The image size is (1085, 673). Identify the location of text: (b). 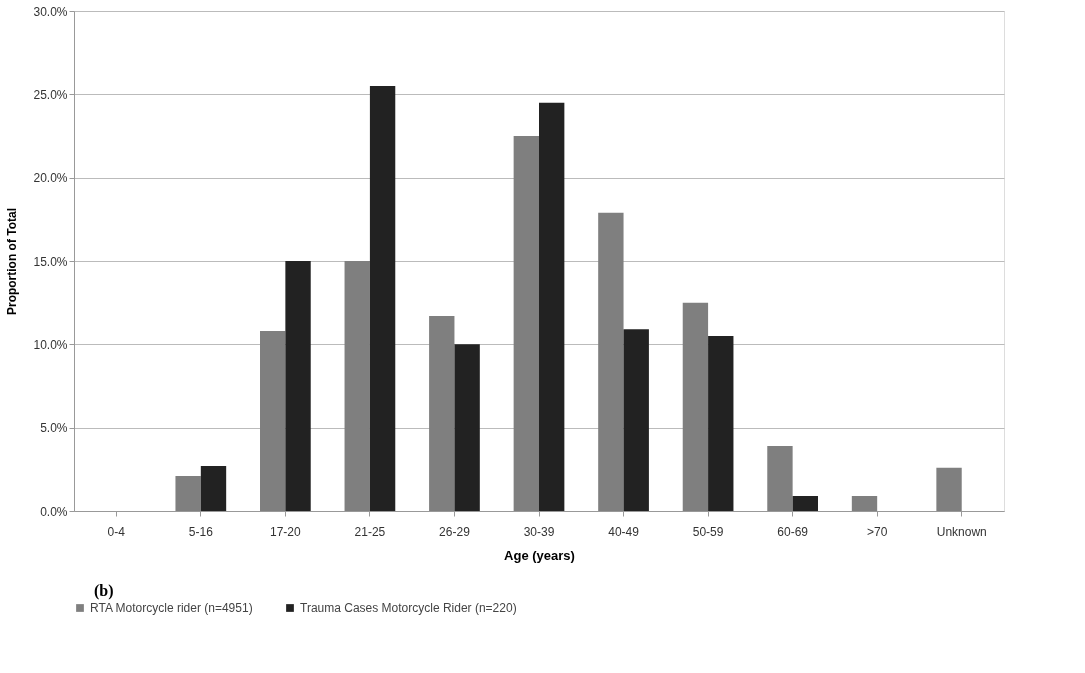
(104, 591).